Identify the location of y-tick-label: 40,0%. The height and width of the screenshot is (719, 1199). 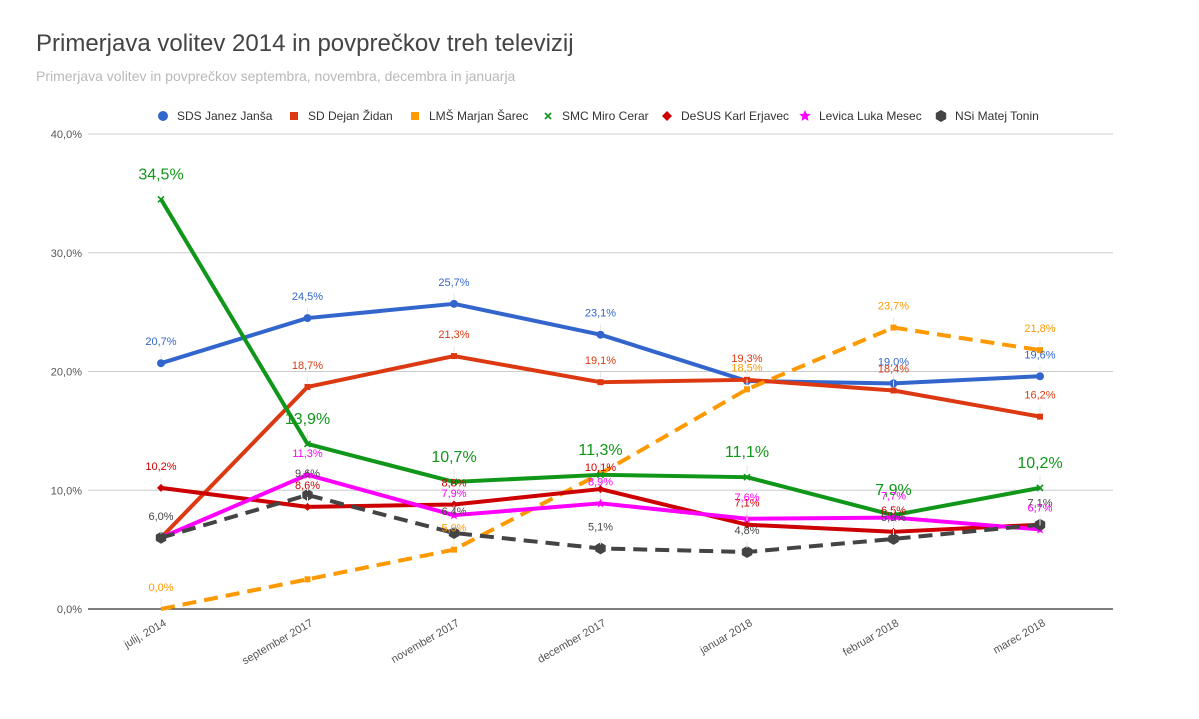
(66, 135).